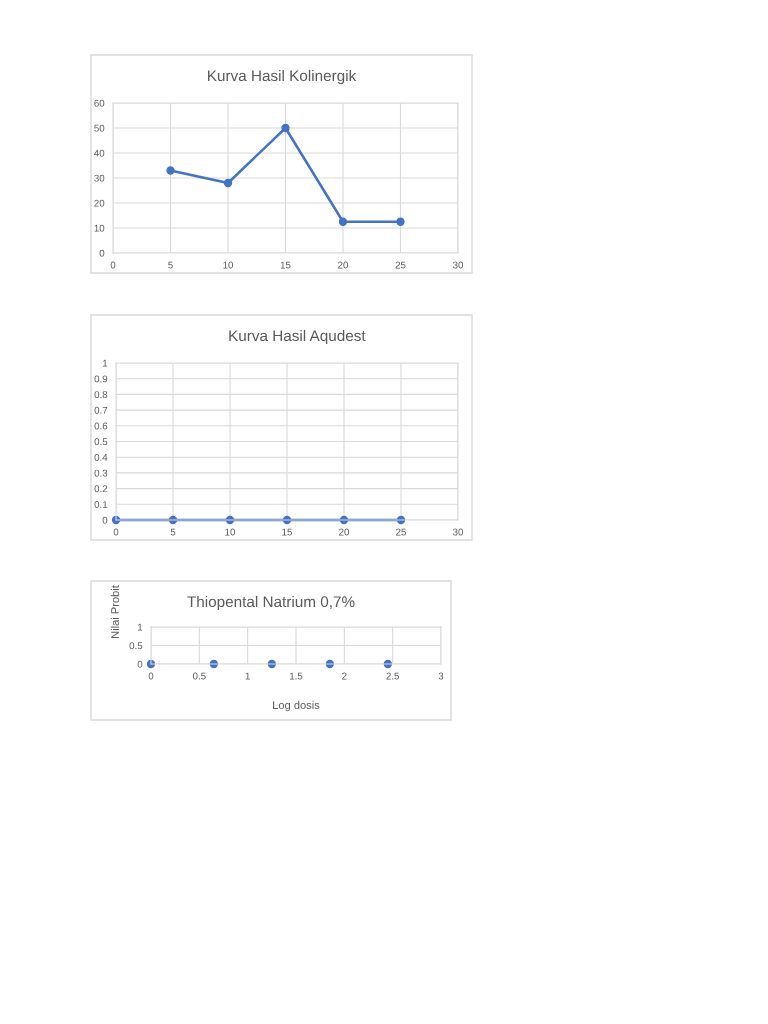  What do you see at coordinates (114, 611) in the screenshot?
I see `y-axis-title: Nilai Probit` at bounding box center [114, 611].